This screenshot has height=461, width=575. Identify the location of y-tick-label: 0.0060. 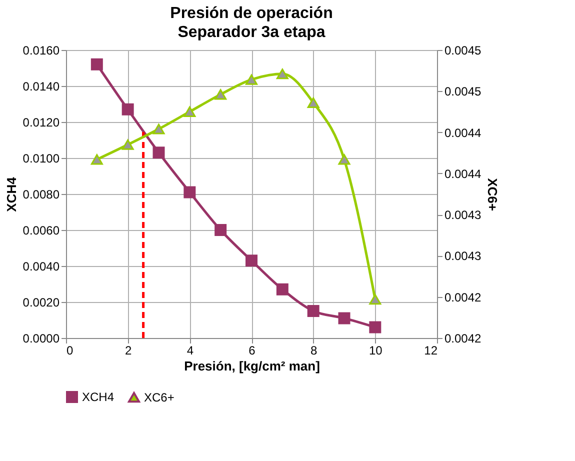
(41, 231).